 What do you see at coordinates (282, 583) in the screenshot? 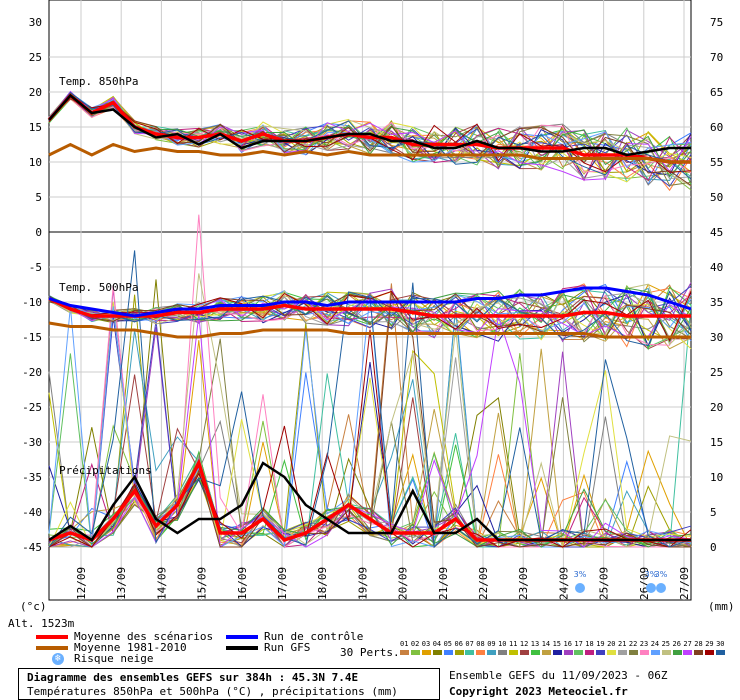
I see `x-tick-label: 17/09` at bounding box center [282, 583].